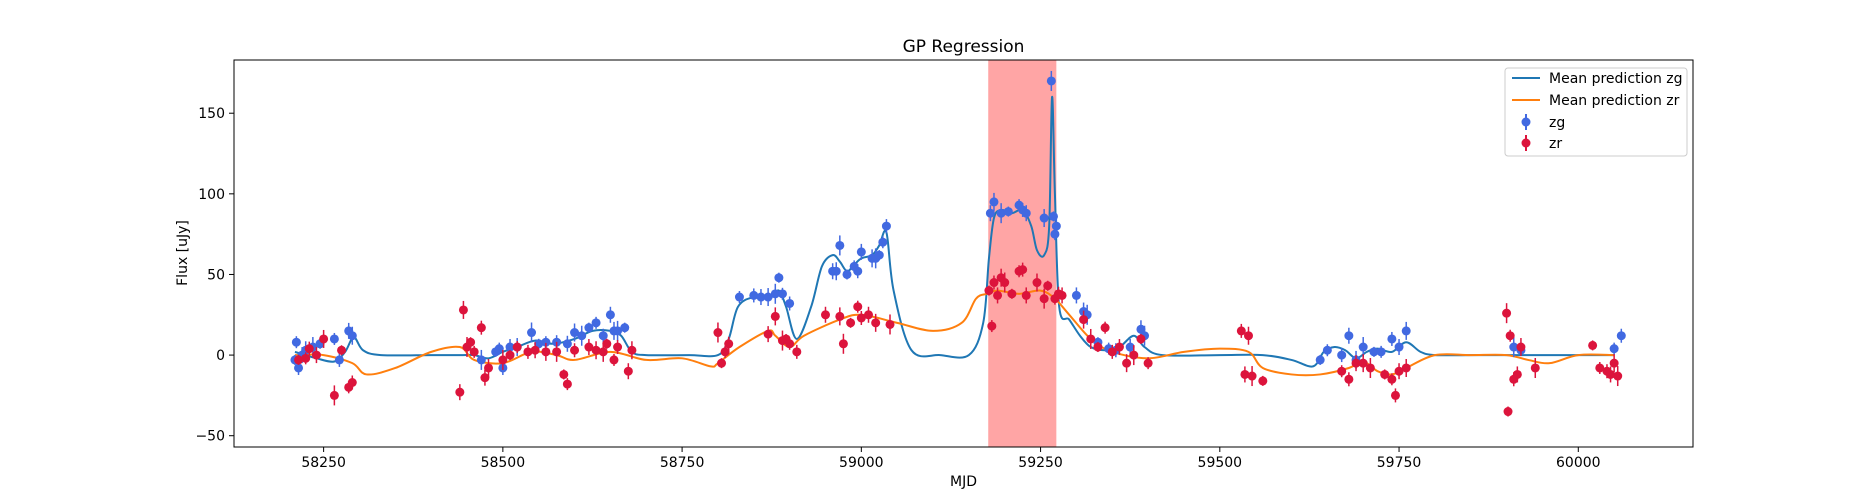  I want to click on x-tick-label: 59250, so click(1040, 463).